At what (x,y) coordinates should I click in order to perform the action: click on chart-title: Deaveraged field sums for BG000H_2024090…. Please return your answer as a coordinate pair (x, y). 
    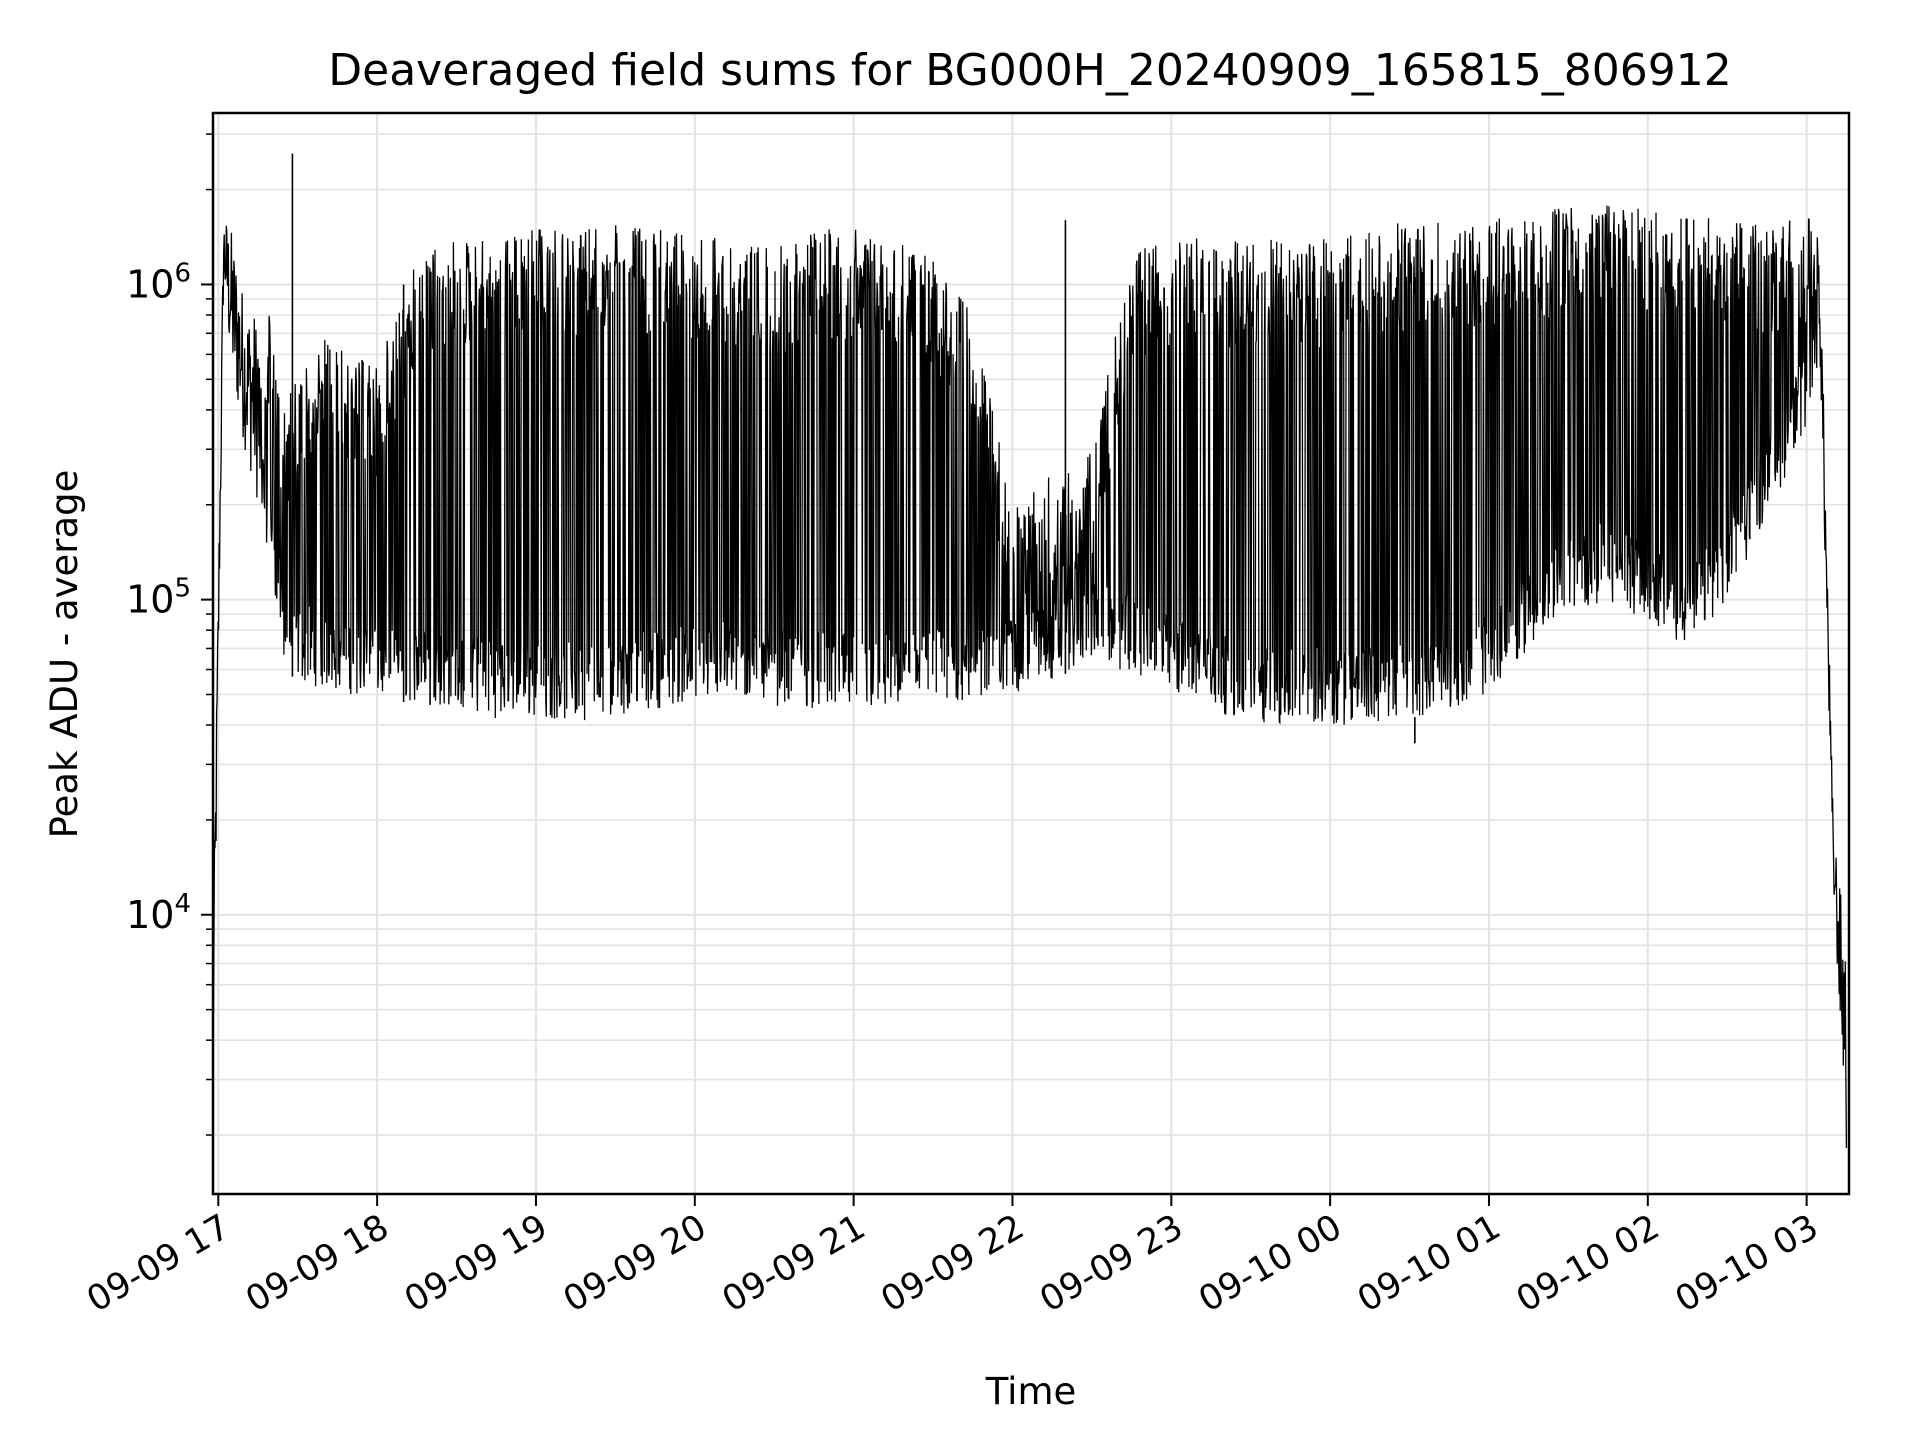
    Looking at the image, I should click on (1029, 70).